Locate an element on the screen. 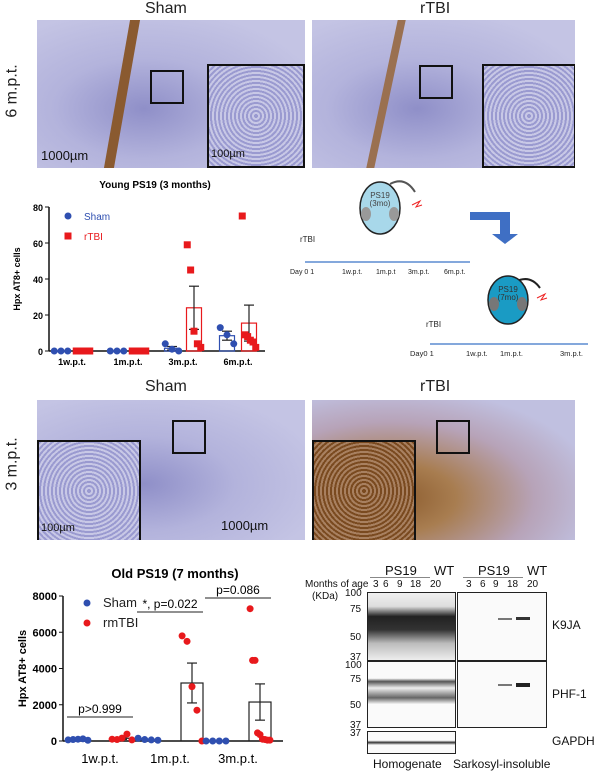 The image size is (600, 775). phf1-sarkosyl-blot is located at coordinates (502, 694).